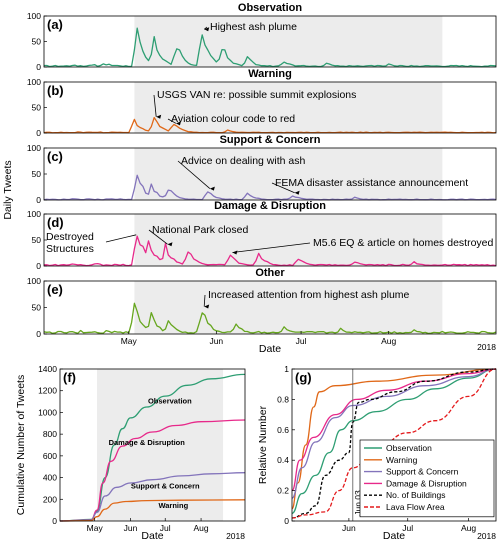 This screenshot has height=541, width=500. I want to click on annotation-text-c: FEMA disaster assistance announcement, so click(371, 183).